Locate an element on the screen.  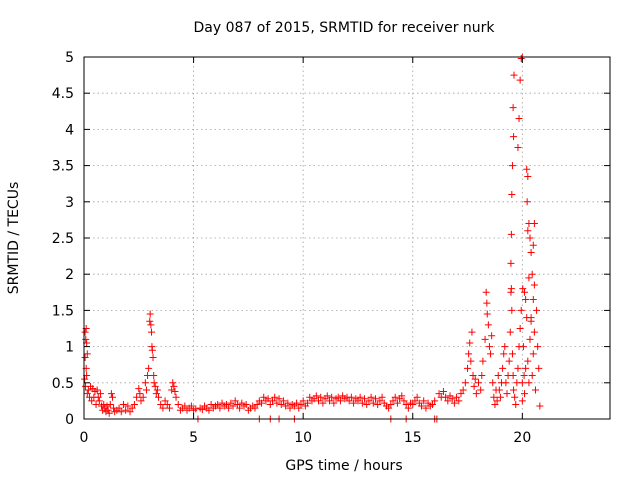
x-tick-label: 10 is located at coordinates (303, 438).